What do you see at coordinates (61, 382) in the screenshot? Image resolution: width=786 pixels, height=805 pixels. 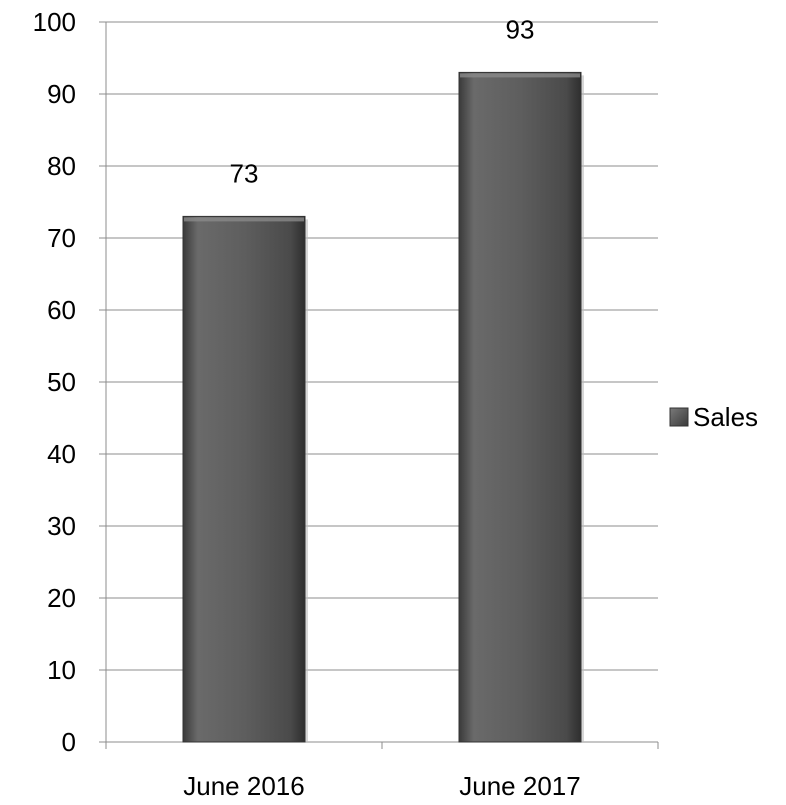 I see `y-tick-label: 50` at bounding box center [61, 382].